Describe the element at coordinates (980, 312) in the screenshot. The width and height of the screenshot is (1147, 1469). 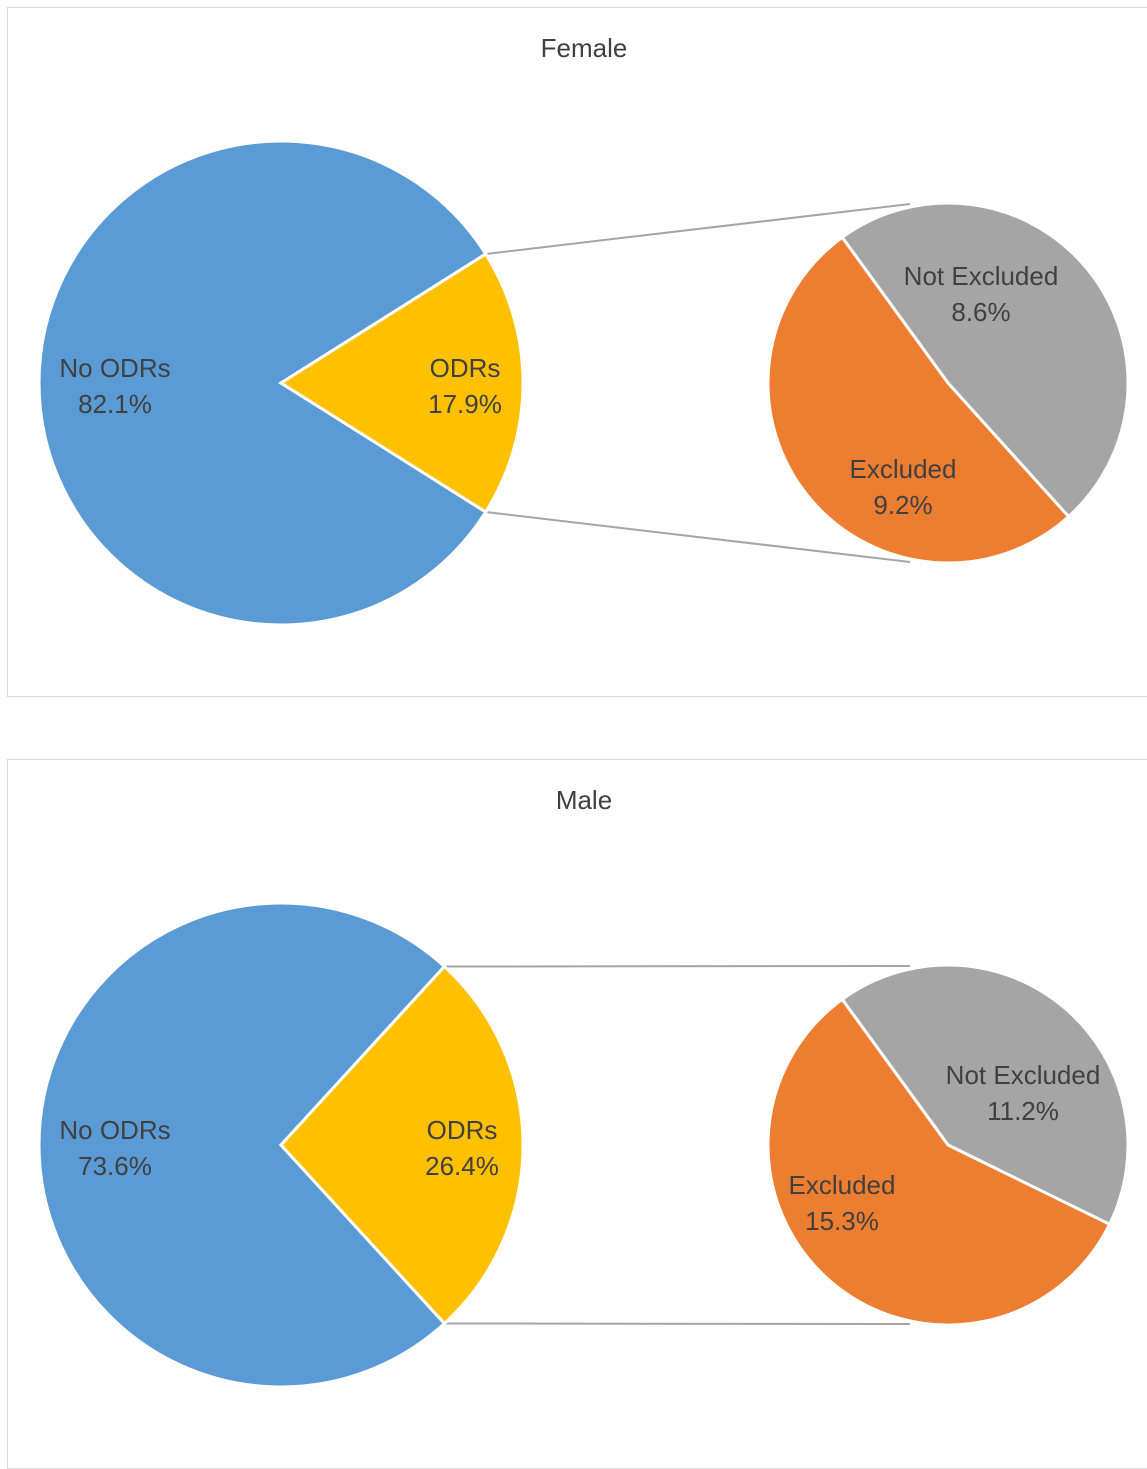
I see `data-label-value: 8.6%` at that location.